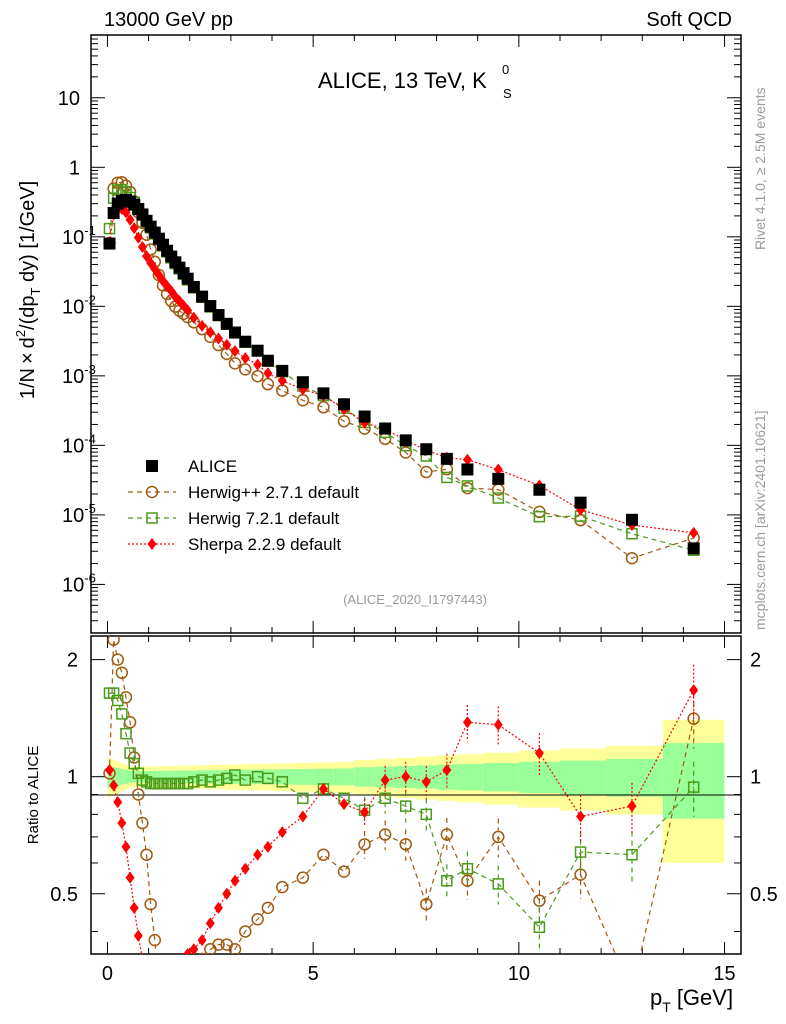 The height and width of the screenshot is (1024, 786). What do you see at coordinates (79, 583) in the screenshot?
I see `y-tick-label: 10⁻⁶` at bounding box center [79, 583].